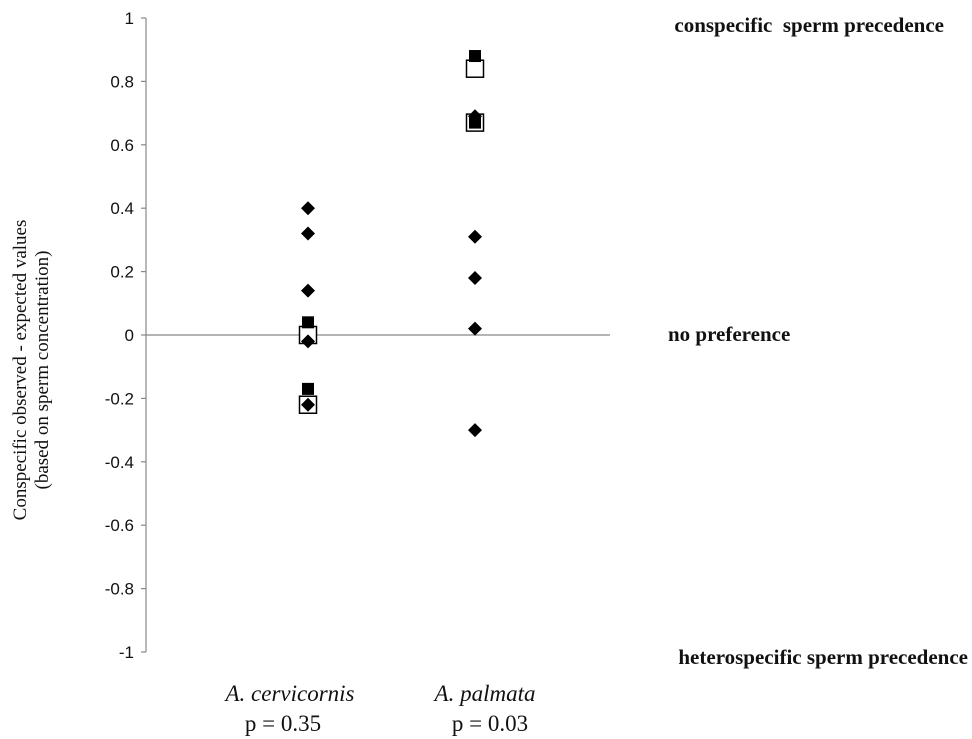 Image resolution: width=972 pixels, height=739 pixels. I want to click on y-tick-label: -0.8, so click(119, 589).